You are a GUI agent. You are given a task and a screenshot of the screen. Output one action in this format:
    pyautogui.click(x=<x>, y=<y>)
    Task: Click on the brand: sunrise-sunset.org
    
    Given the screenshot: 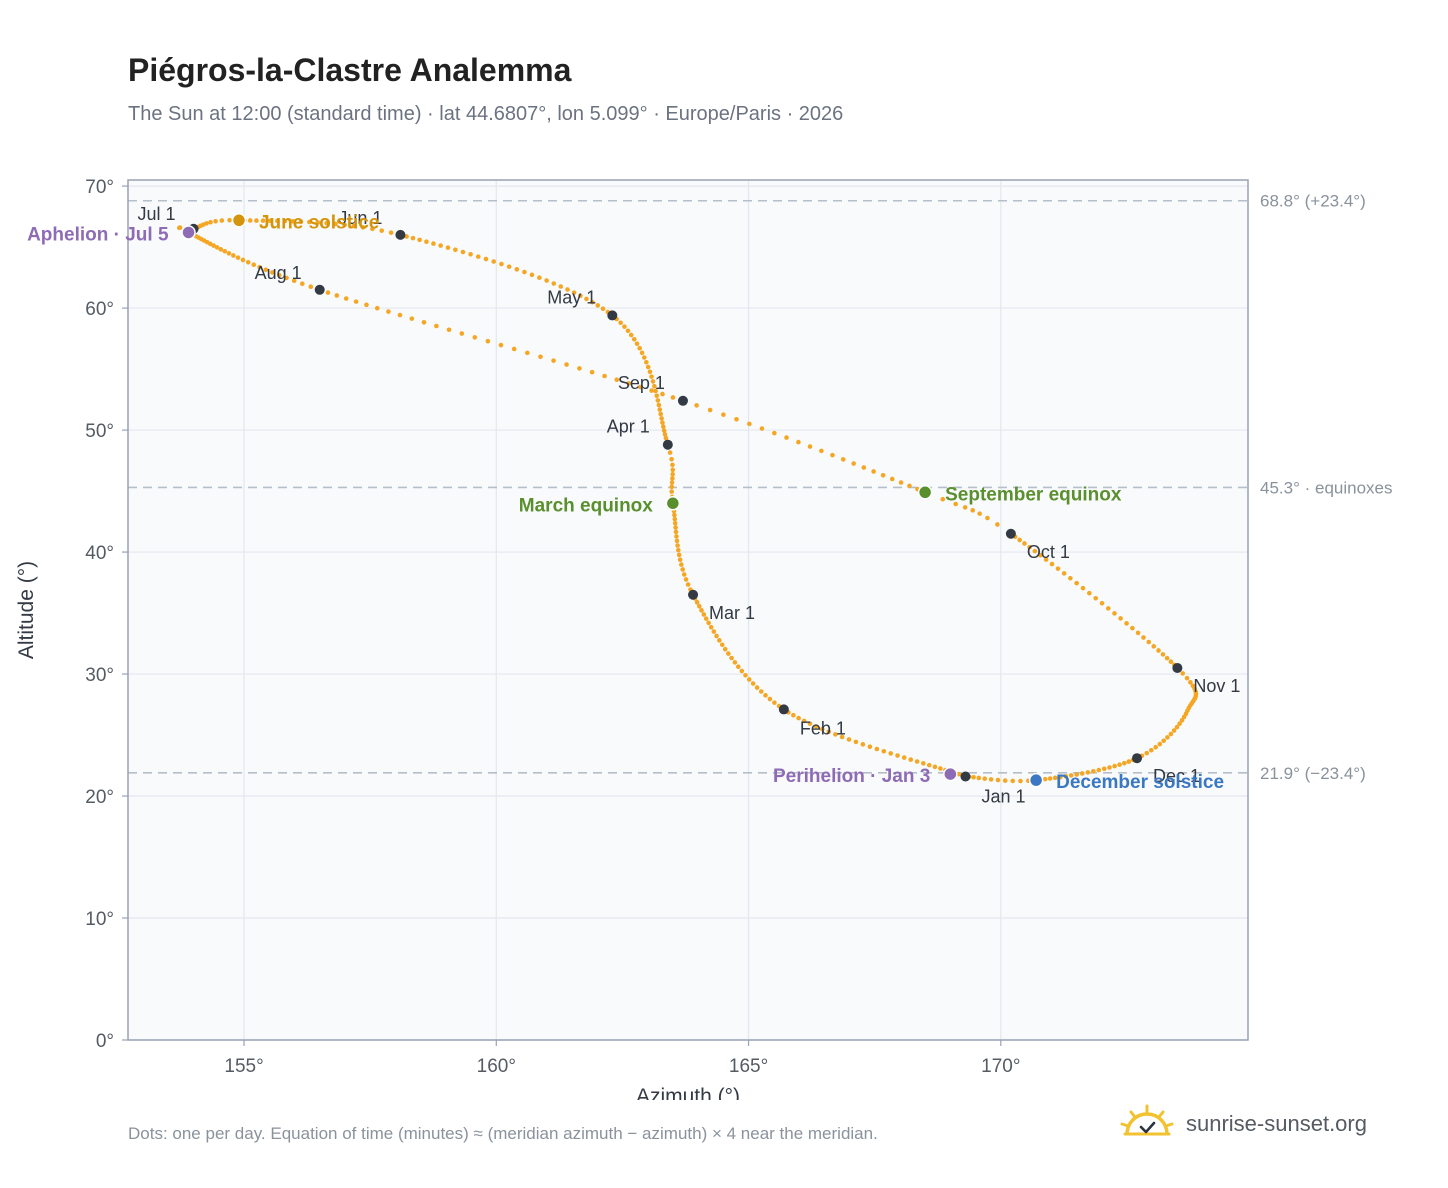 What is the action you would take?
    pyautogui.click(x=1243, y=1124)
    